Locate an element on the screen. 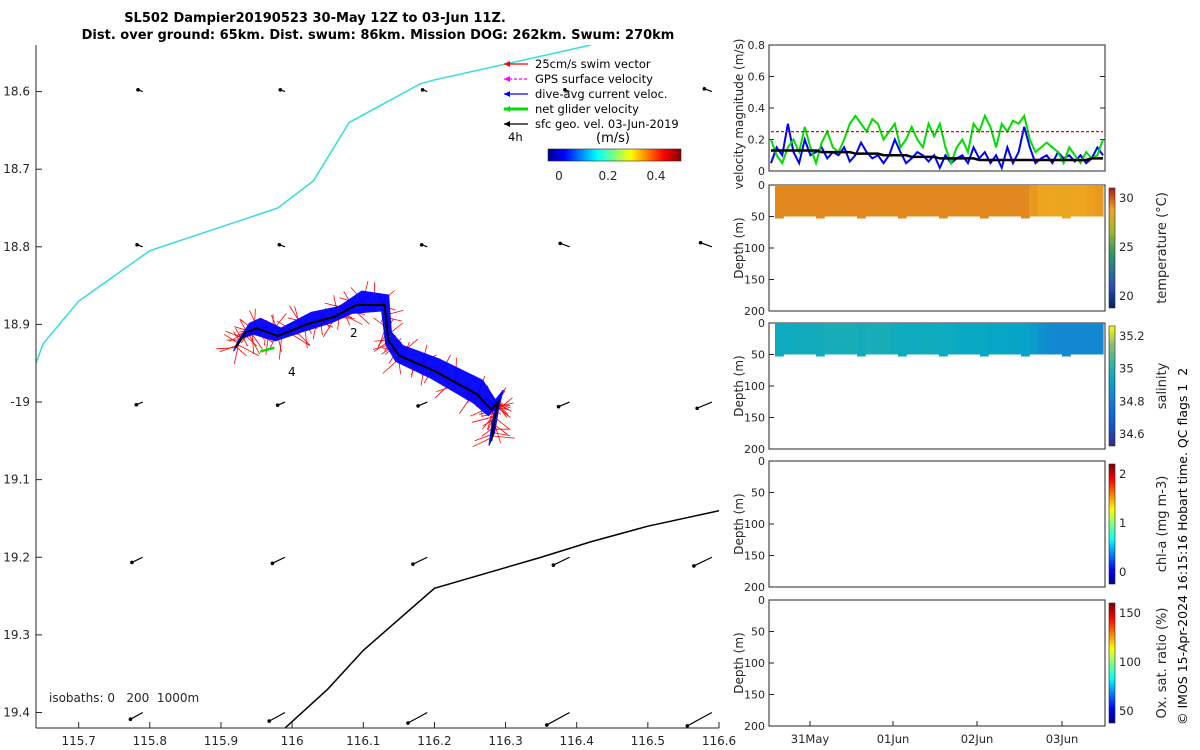  track-label-4: 4 is located at coordinates (292, 372).